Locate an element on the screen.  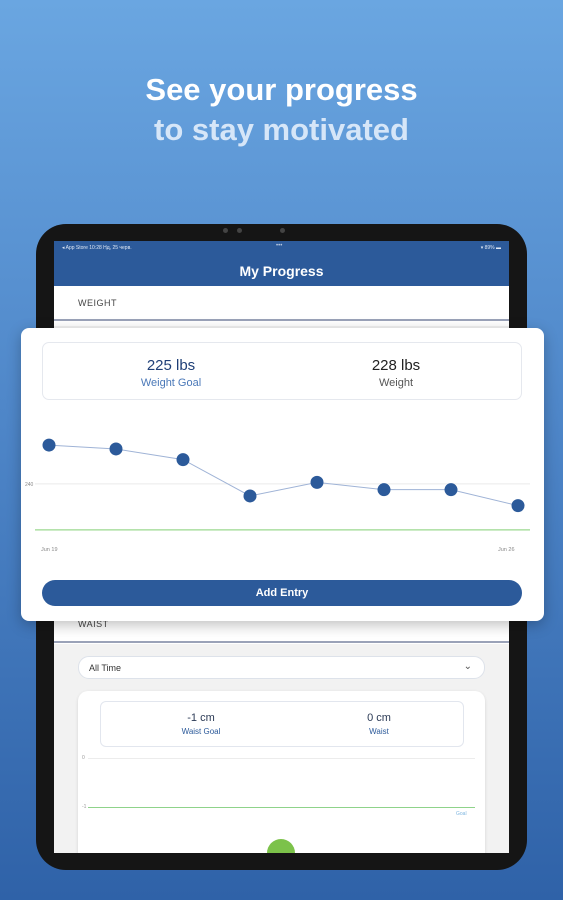
weight-section-header: WEIGHT is located at coordinates (281, 306).